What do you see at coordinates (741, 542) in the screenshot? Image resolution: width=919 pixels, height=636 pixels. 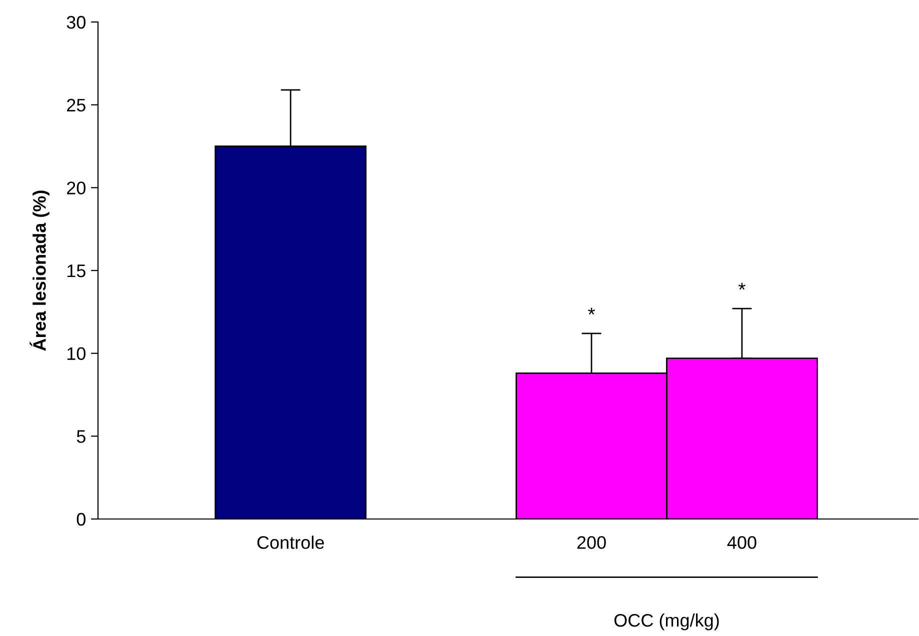 I see `x-tick-label: 400` at bounding box center [741, 542].